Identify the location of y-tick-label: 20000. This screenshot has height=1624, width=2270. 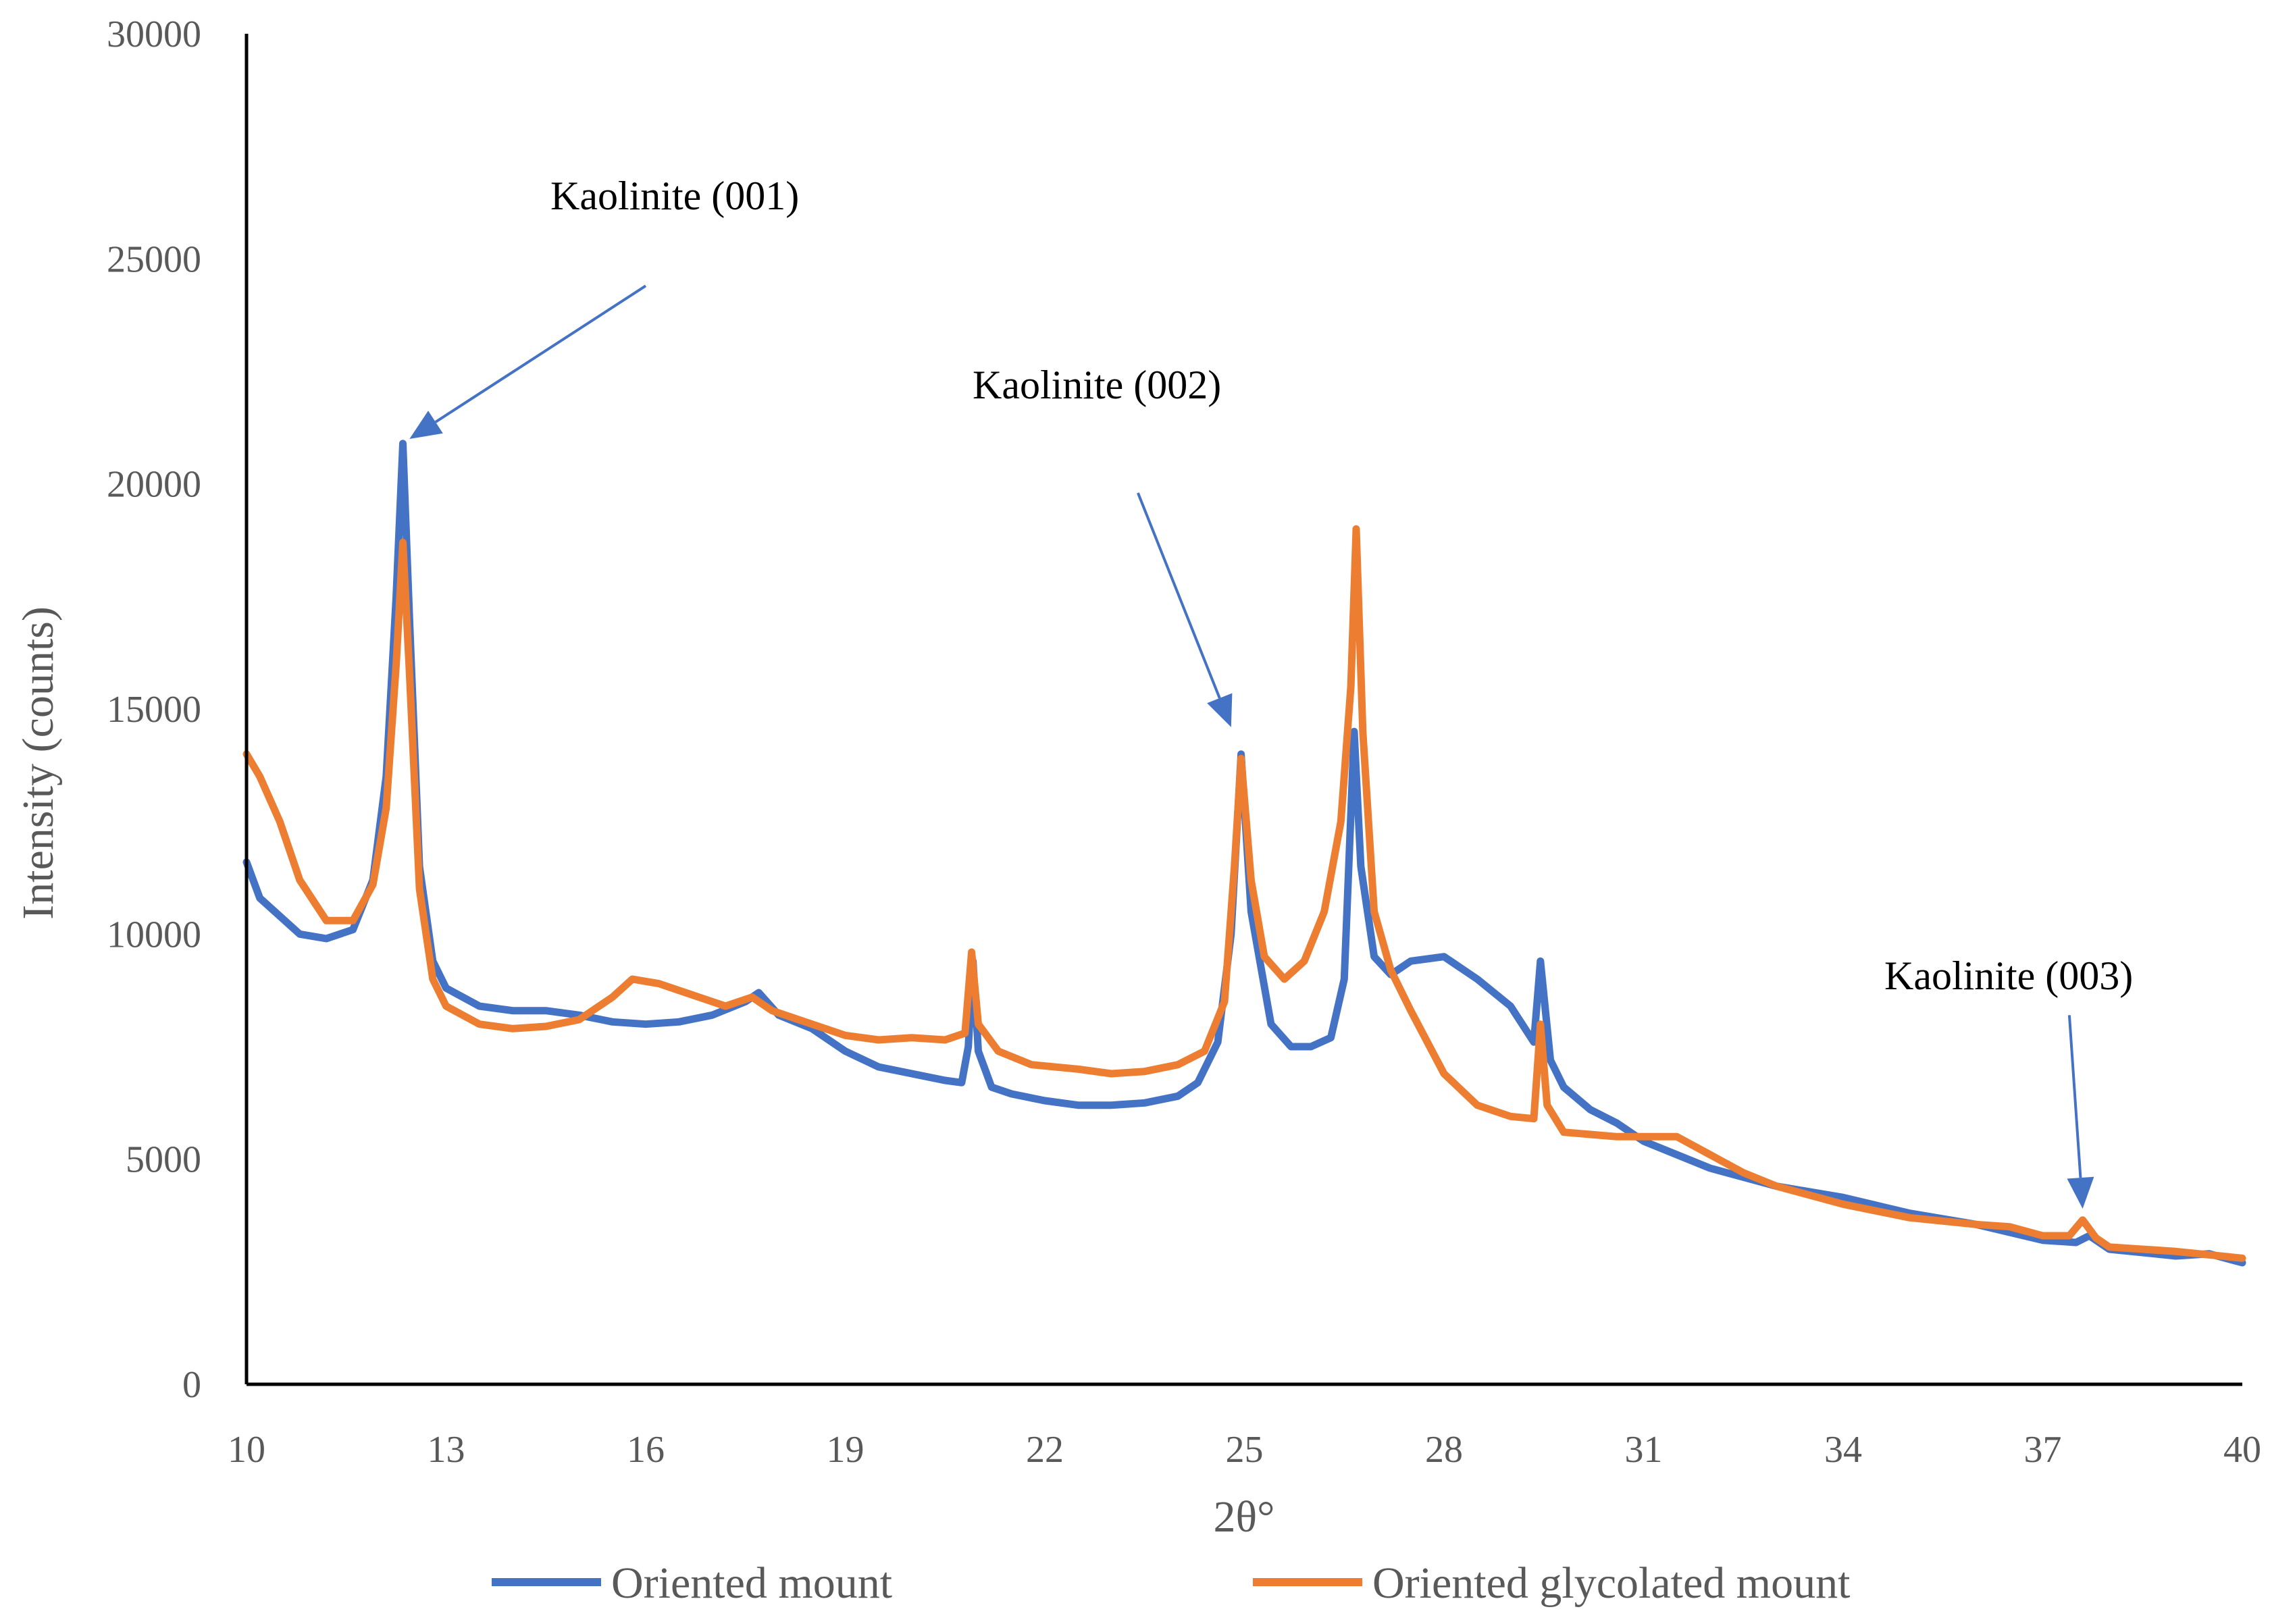
(154, 485).